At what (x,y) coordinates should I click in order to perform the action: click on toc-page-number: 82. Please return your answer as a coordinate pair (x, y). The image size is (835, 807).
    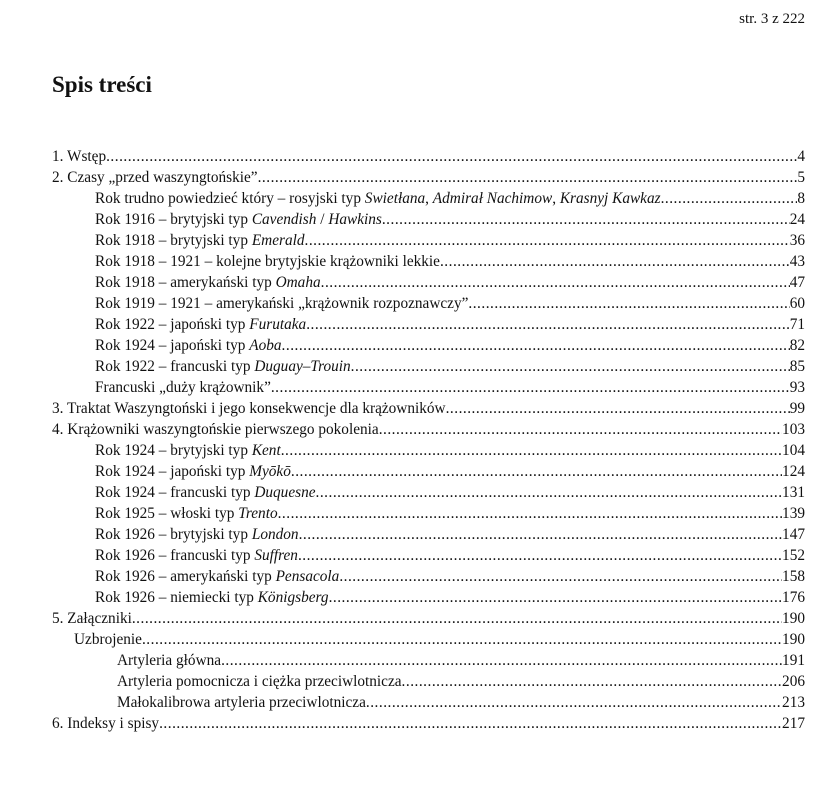
    Looking at the image, I should click on (797, 345).